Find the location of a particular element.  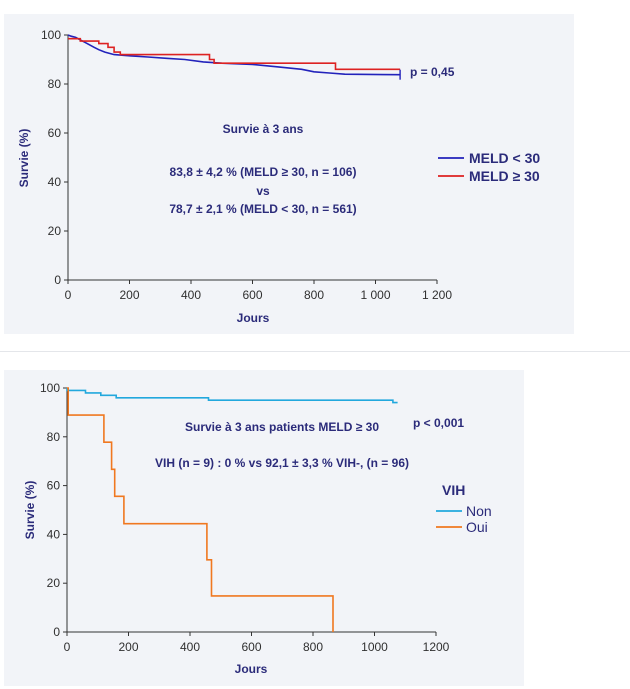

p-value-label: p = 0,45 is located at coordinates (432, 72).